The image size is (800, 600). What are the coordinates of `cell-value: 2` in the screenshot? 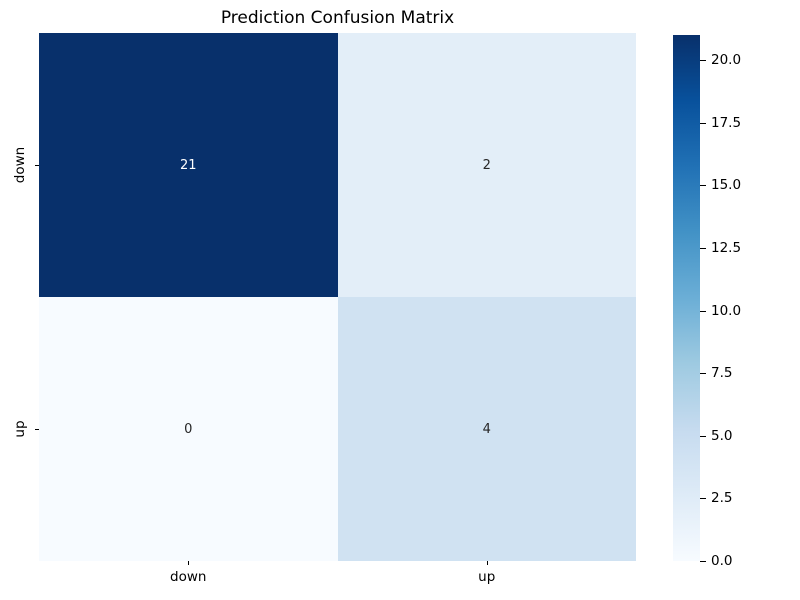 It's located at (486, 165).